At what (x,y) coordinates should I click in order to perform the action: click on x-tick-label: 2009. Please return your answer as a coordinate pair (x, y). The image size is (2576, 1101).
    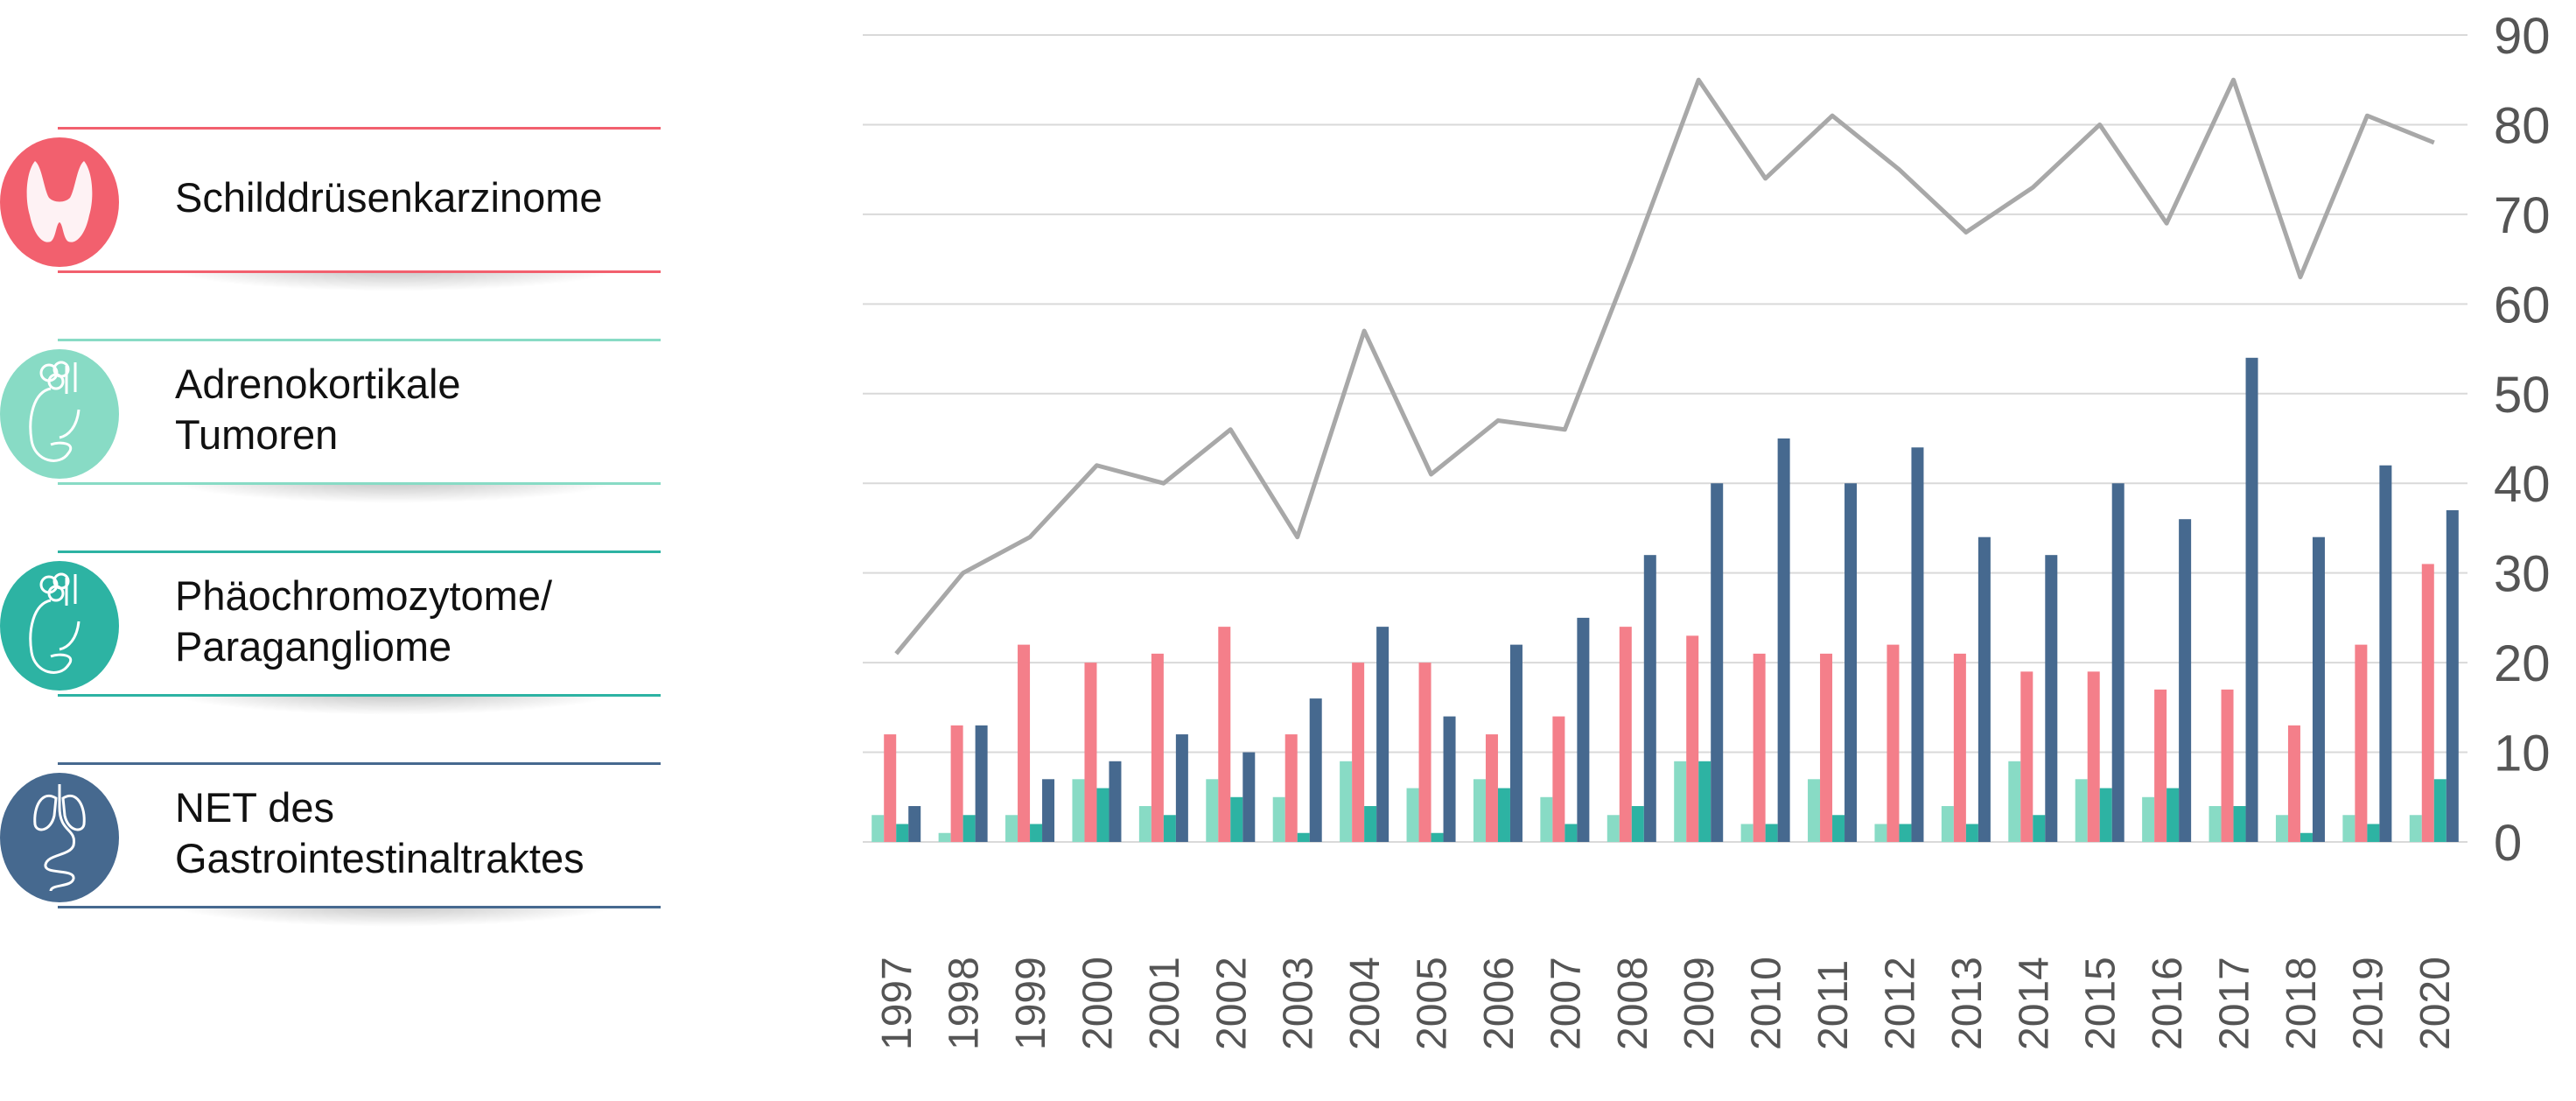
    Looking at the image, I should click on (1699, 1003).